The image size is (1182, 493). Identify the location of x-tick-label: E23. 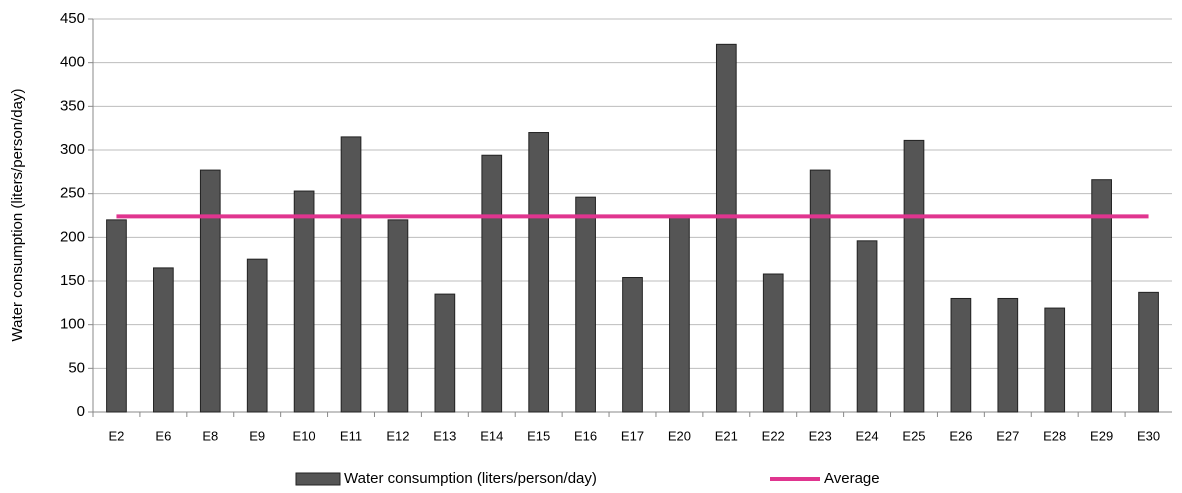
(820, 435).